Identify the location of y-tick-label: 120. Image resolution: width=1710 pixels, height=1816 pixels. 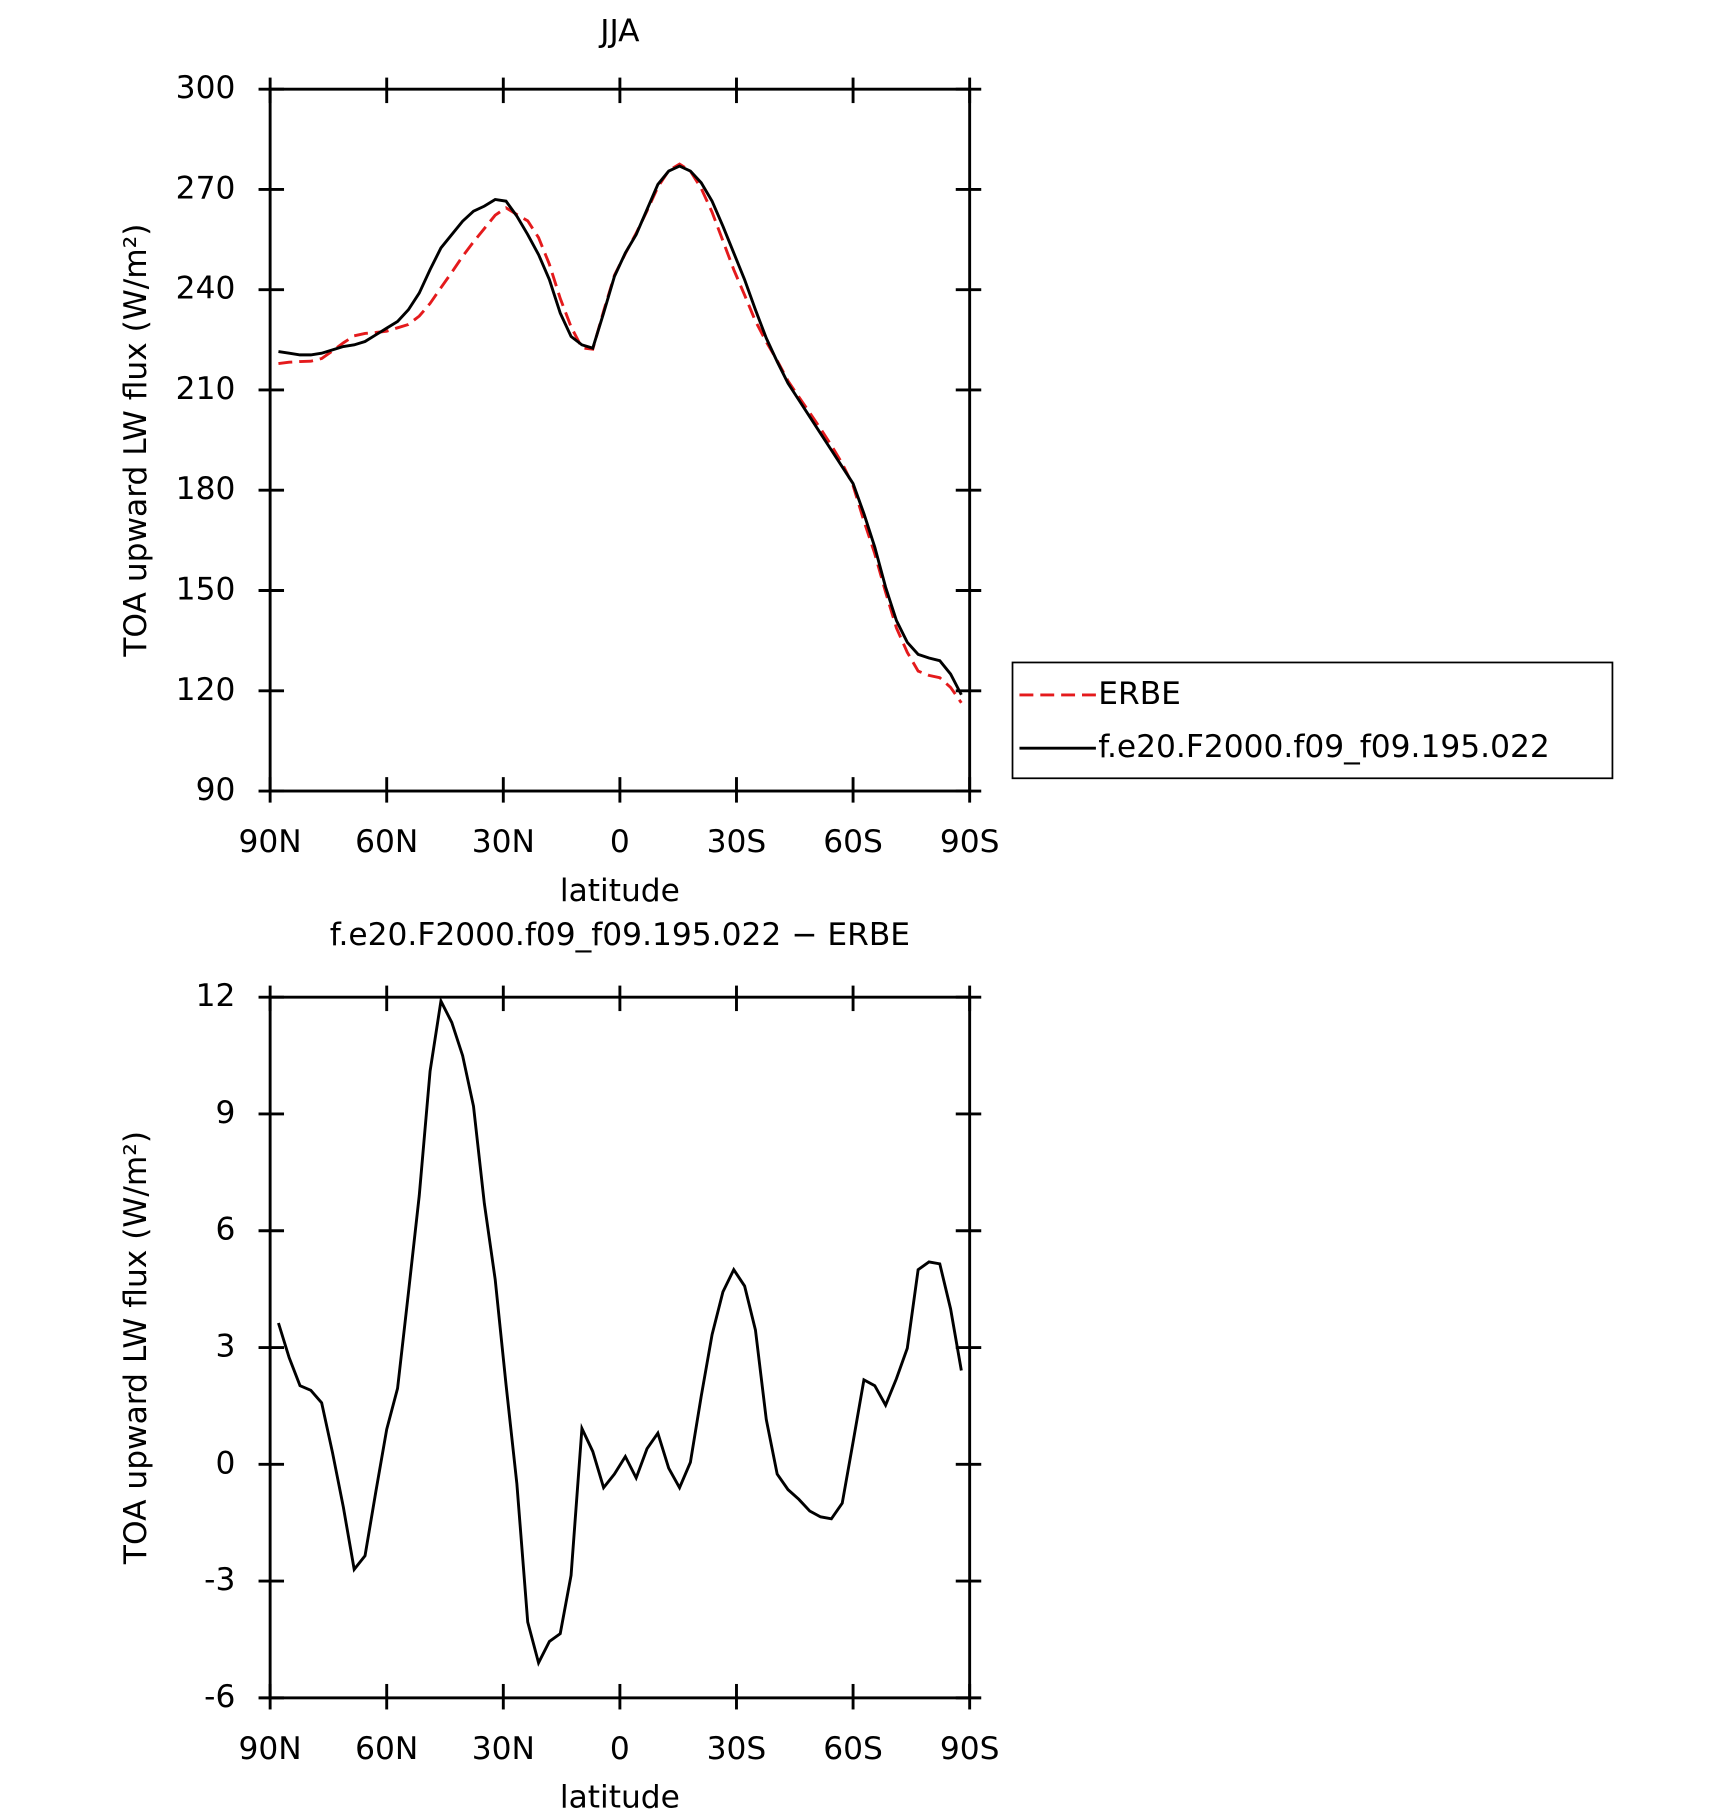
(206, 690).